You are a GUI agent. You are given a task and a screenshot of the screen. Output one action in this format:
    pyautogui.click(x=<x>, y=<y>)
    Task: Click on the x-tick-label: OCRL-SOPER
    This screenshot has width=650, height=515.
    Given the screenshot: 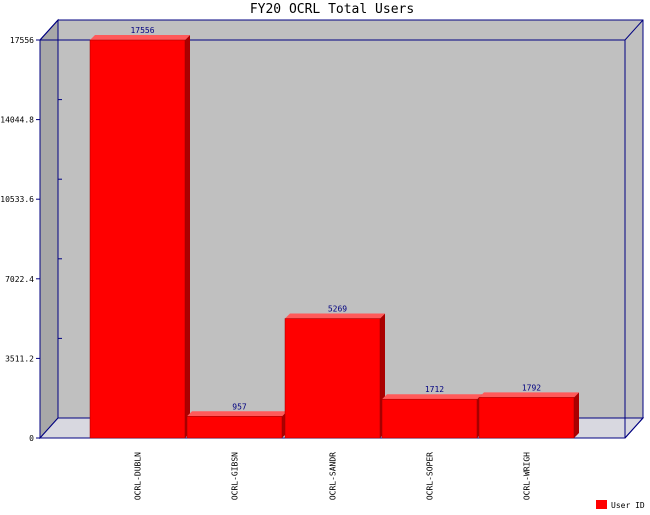 What is the action you would take?
    pyautogui.click(x=430, y=476)
    